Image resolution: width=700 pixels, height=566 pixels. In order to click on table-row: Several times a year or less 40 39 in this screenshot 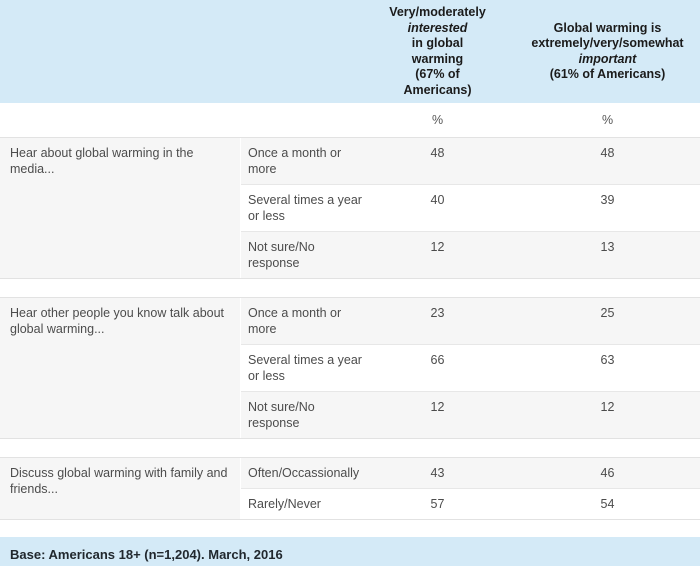, I will do `click(470, 207)`.